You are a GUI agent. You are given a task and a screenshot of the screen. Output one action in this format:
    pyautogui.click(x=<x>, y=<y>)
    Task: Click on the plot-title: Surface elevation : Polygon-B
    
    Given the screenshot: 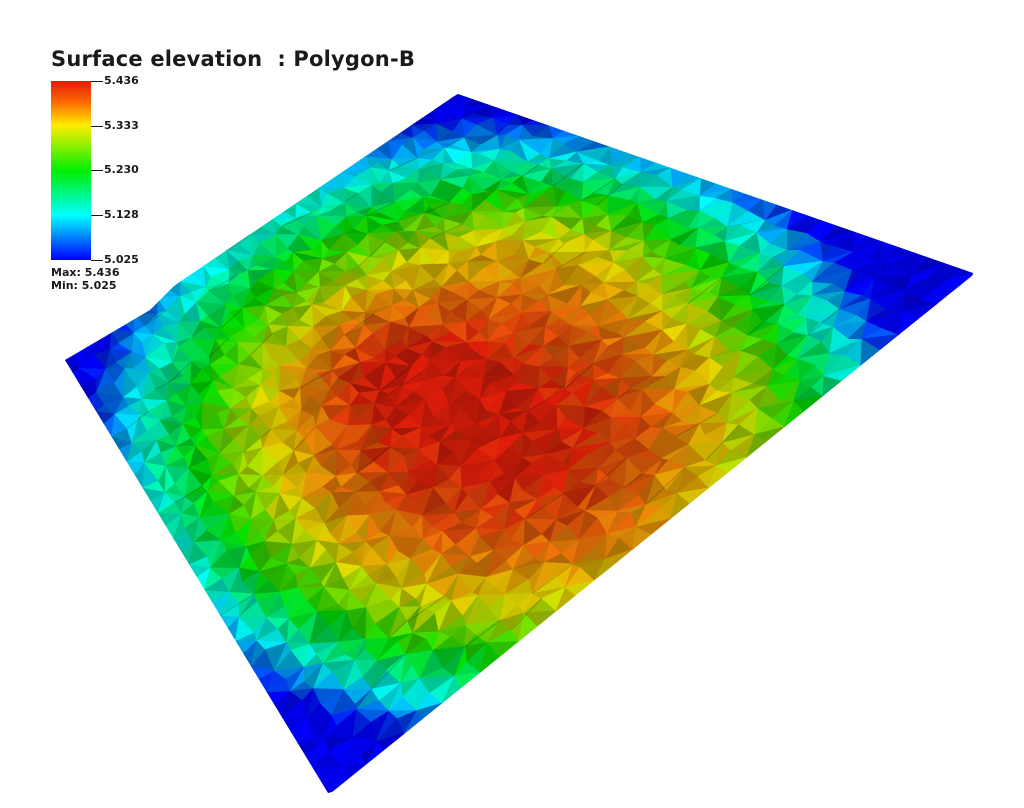 What is the action you would take?
    pyautogui.click(x=233, y=59)
    